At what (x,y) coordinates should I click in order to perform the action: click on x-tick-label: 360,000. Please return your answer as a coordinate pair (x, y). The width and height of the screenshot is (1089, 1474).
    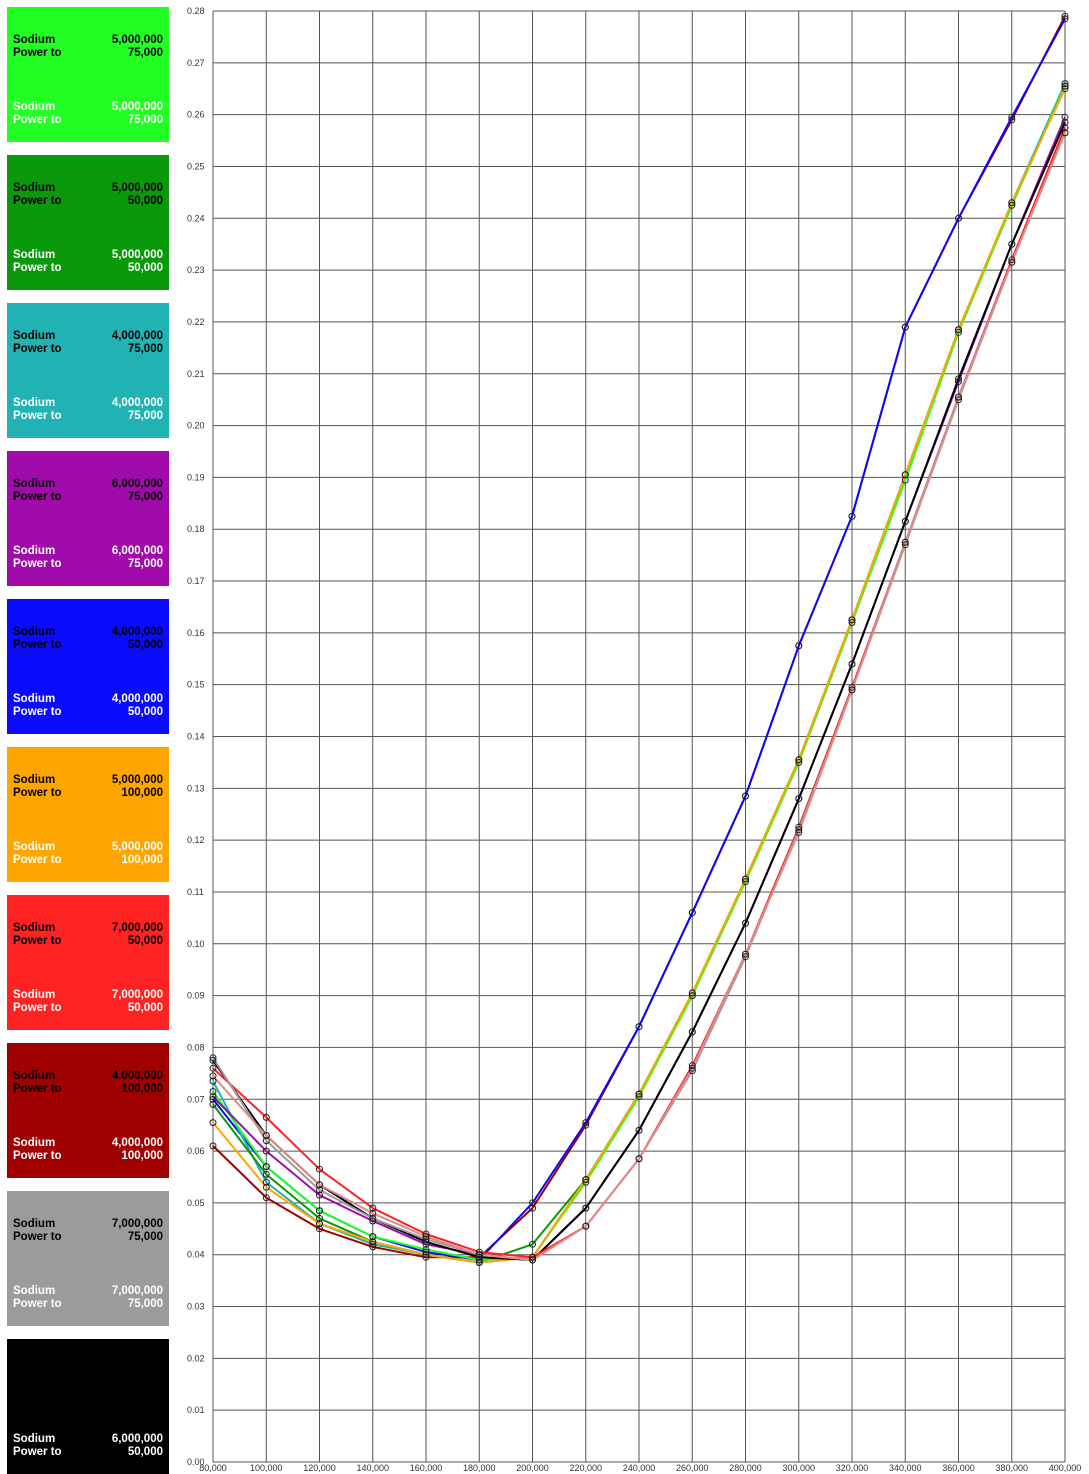
    Looking at the image, I should click on (958, 1467).